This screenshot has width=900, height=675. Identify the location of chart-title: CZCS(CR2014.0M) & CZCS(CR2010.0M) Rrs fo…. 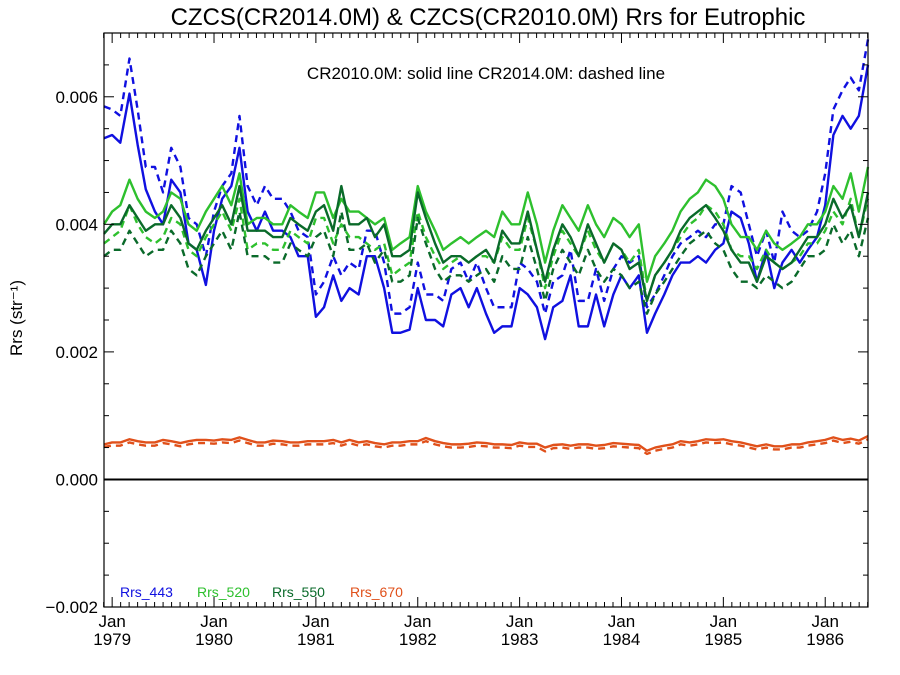
(488, 17).